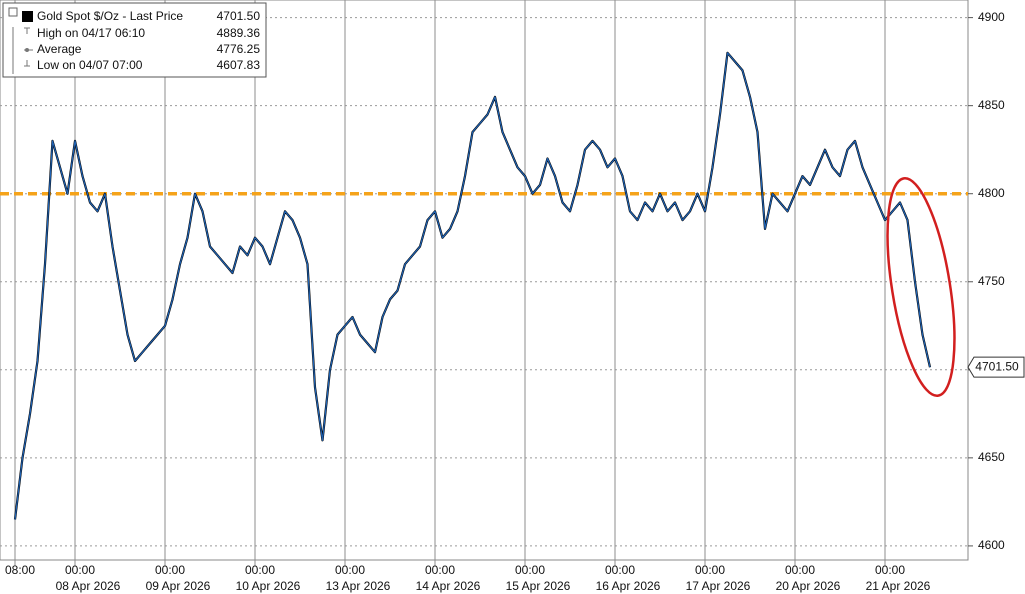  What do you see at coordinates (59, 49) in the screenshot?
I see `legend-label: Average` at bounding box center [59, 49].